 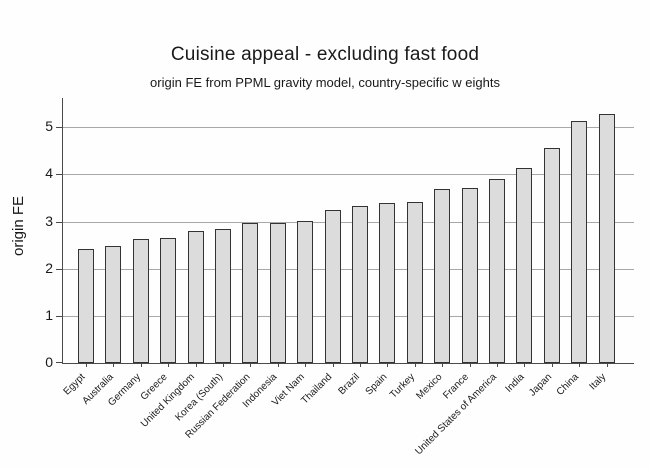 What do you see at coordinates (349, 384) in the screenshot?
I see `x-tick-label: Brazil` at bounding box center [349, 384].